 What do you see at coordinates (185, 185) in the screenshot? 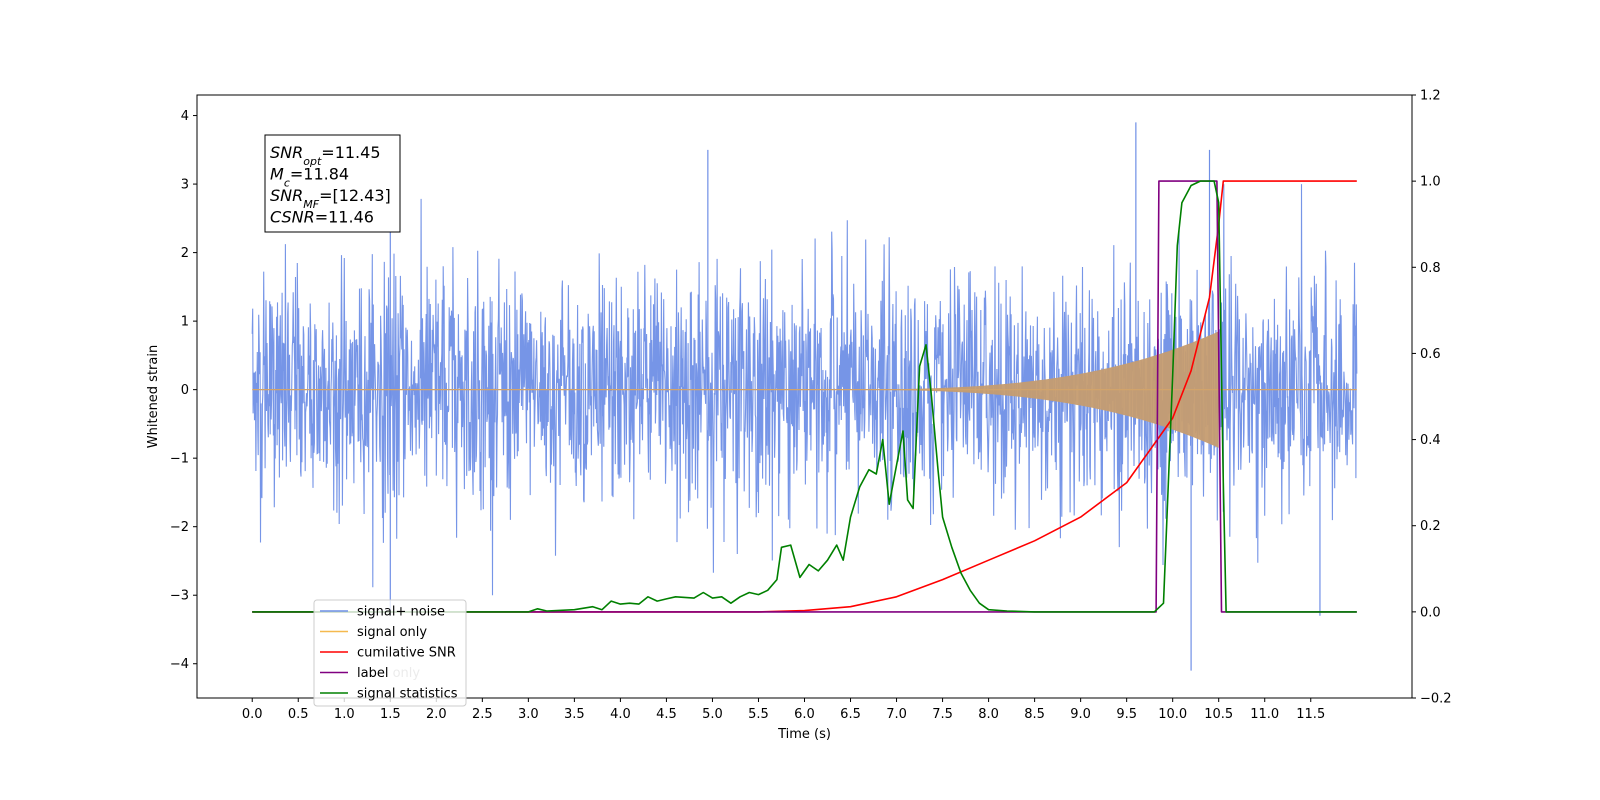
I see `y-tick-label: 3` at bounding box center [185, 185].